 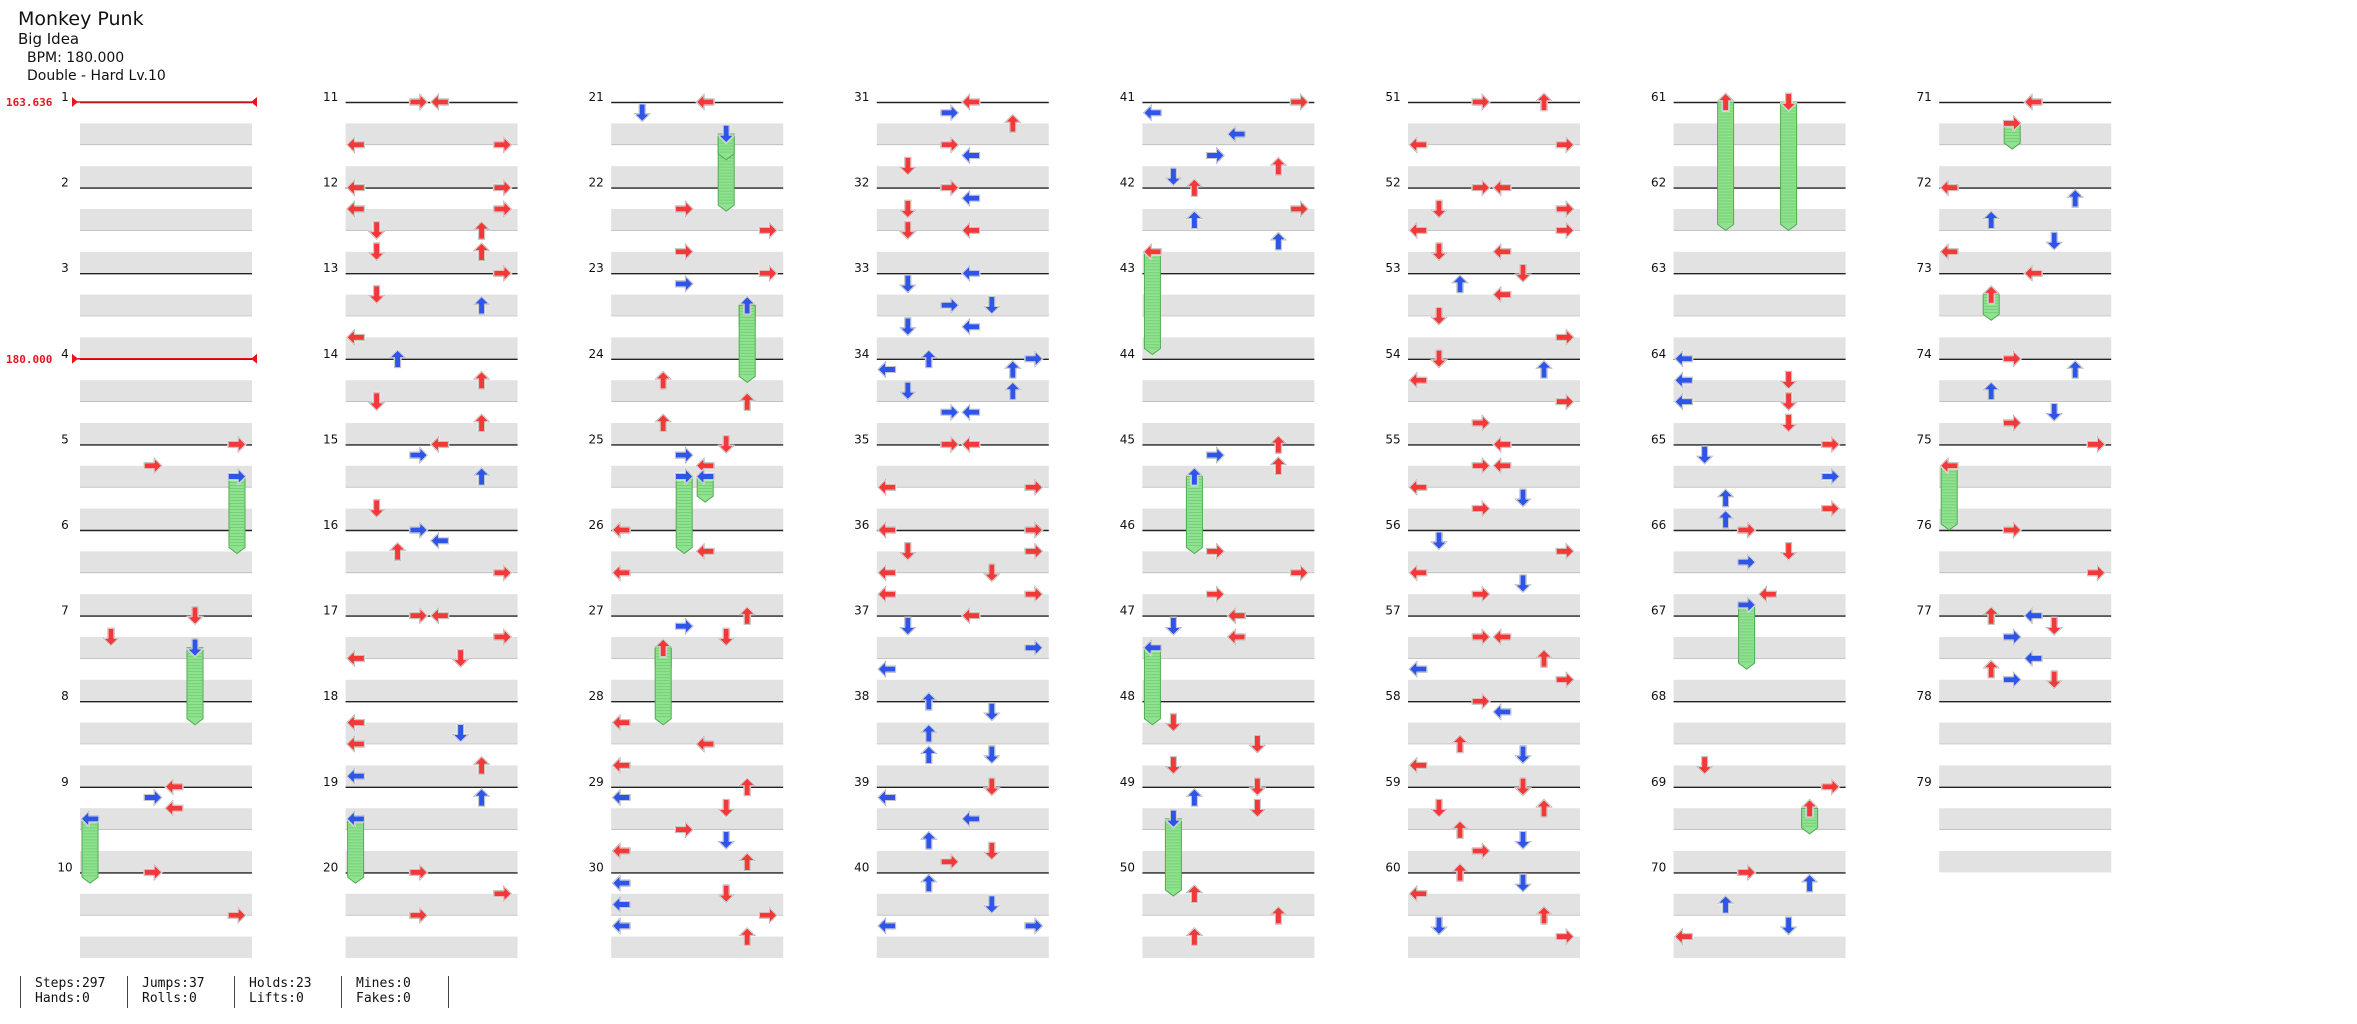 I want to click on measure-number: 25, so click(x=596, y=439).